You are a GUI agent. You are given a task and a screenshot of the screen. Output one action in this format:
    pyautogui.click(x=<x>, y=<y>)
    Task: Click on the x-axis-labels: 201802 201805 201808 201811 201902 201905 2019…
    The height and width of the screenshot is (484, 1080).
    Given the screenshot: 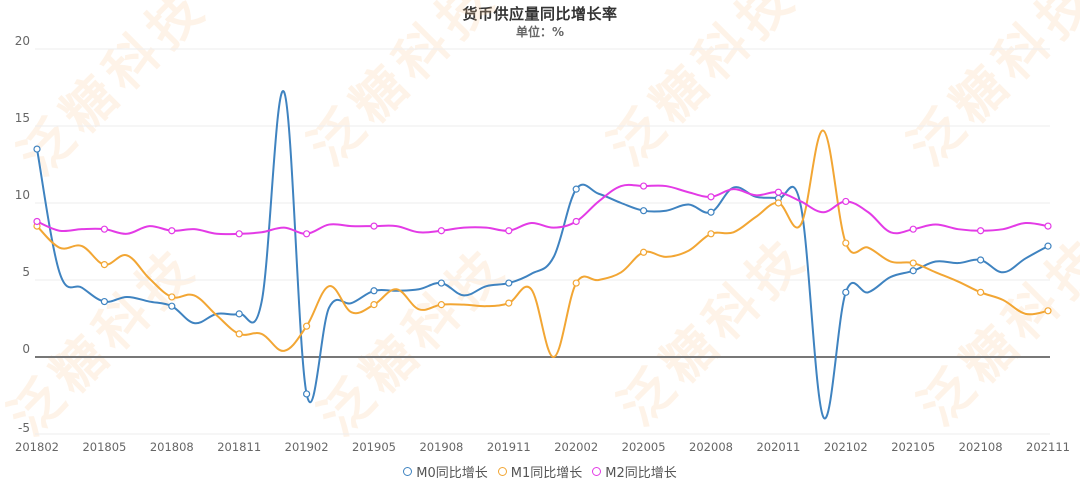 What is the action you would take?
    pyautogui.click(x=542, y=447)
    